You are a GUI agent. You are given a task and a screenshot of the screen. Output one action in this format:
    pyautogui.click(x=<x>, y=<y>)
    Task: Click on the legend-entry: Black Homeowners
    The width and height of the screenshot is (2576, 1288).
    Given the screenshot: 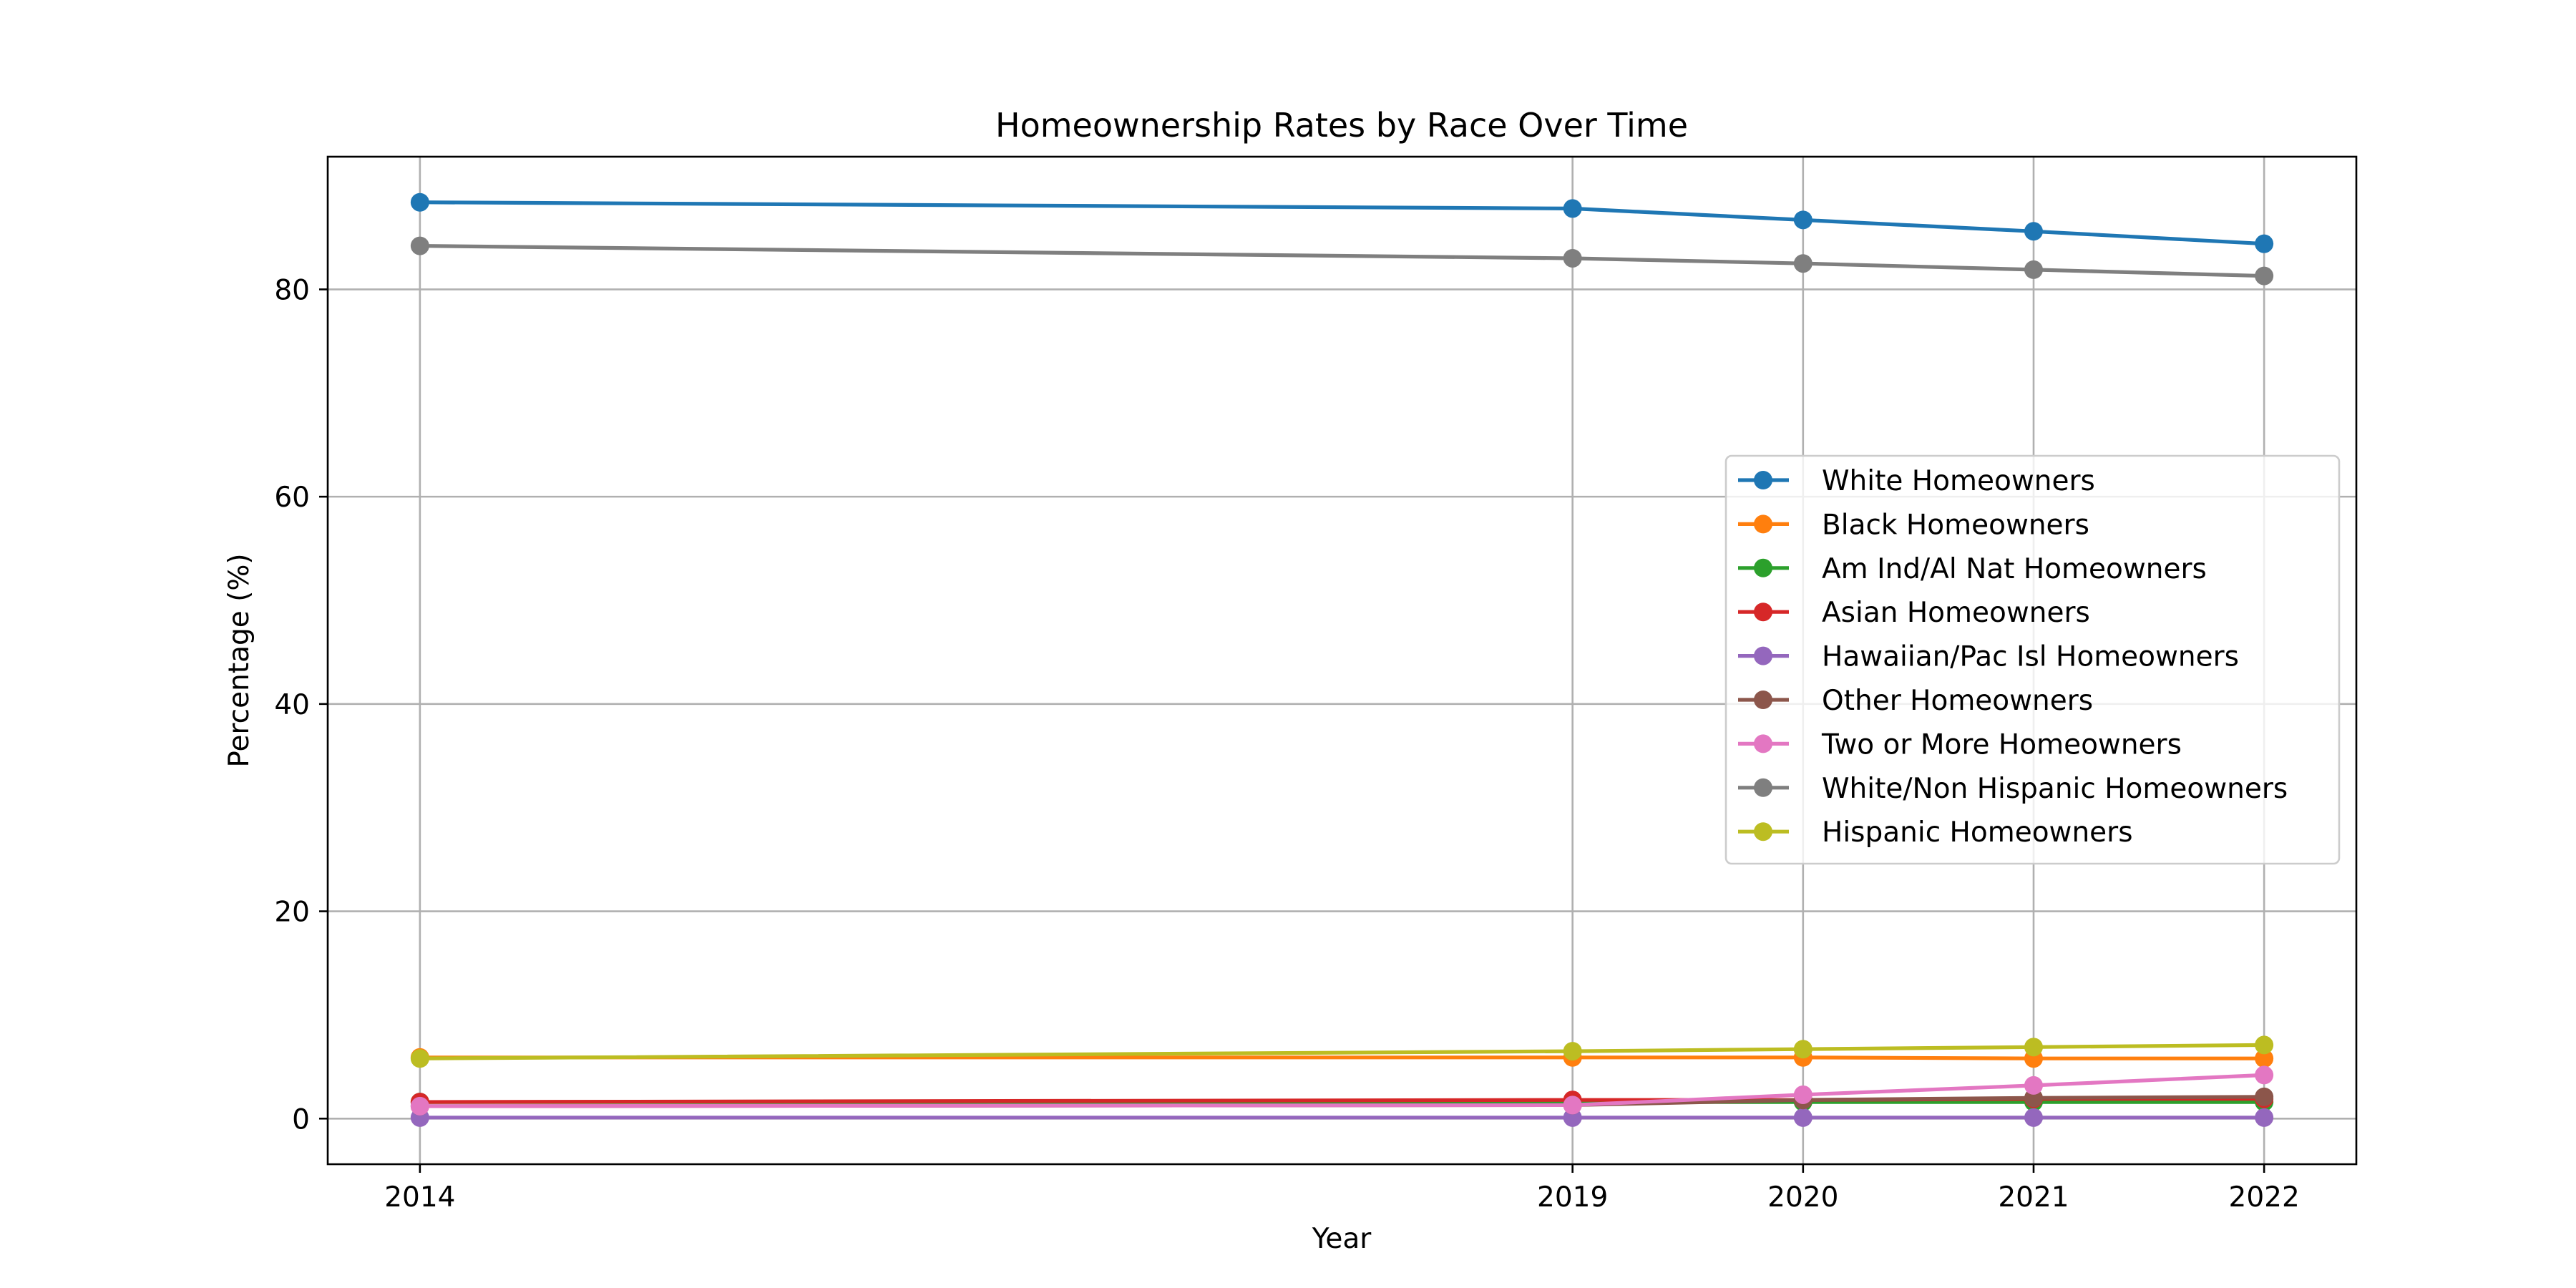 What is the action you would take?
    pyautogui.click(x=1913, y=525)
    